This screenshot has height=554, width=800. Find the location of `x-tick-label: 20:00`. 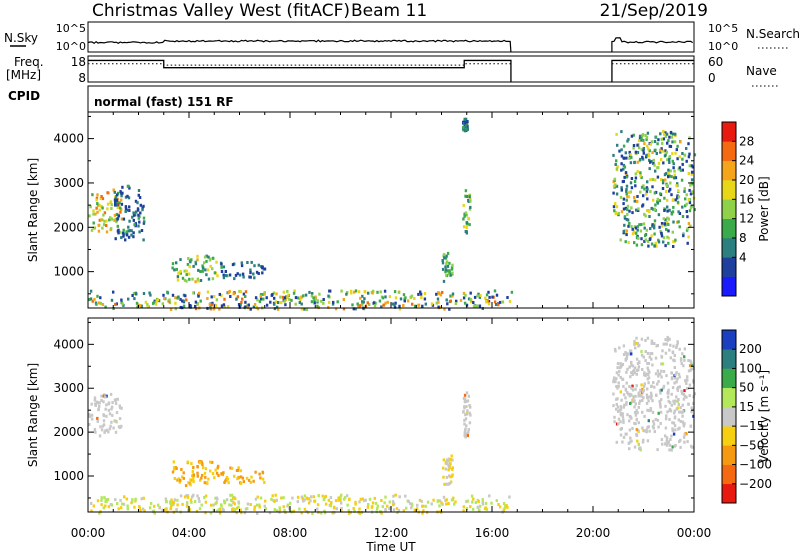

x-tick-label: 20:00 is located at coordinates (593, 533).